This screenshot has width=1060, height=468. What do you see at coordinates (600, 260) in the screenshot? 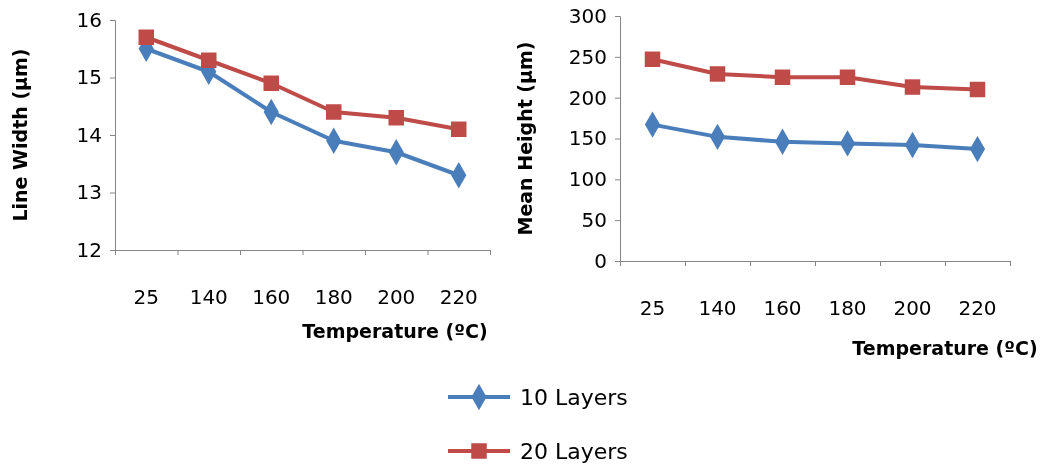
I see `y-tick-label: 0` at bounding box center [600, 260].